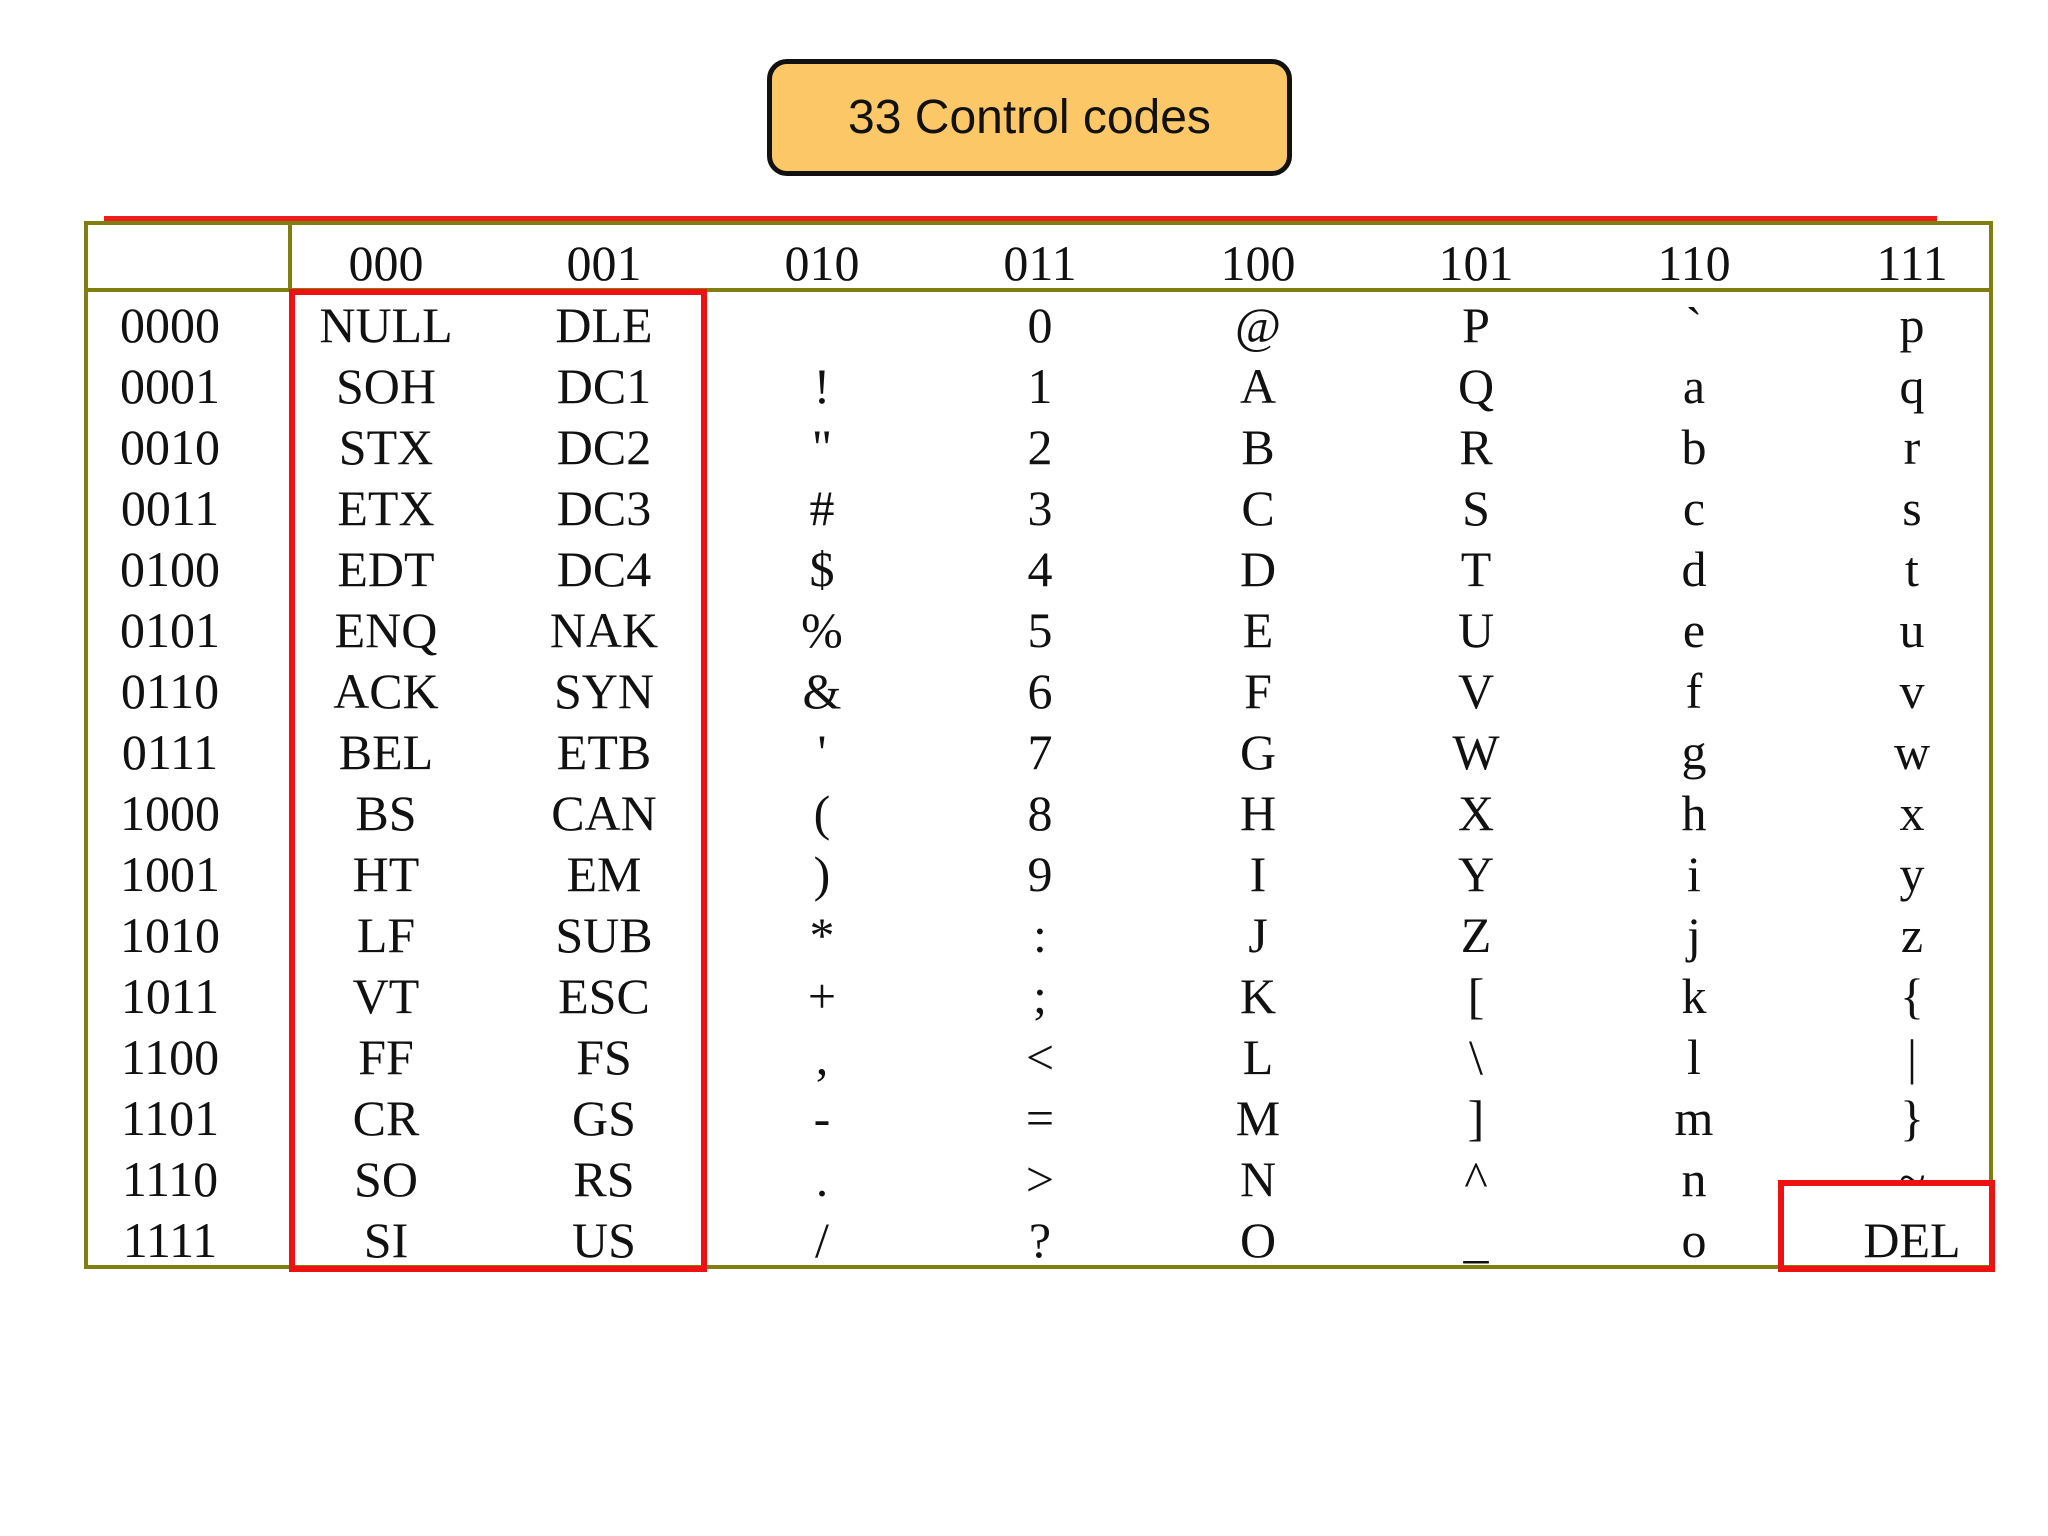 This screenshot has width=2048, height=1536. I want to click on table-cell: w, so click(1912, 752).